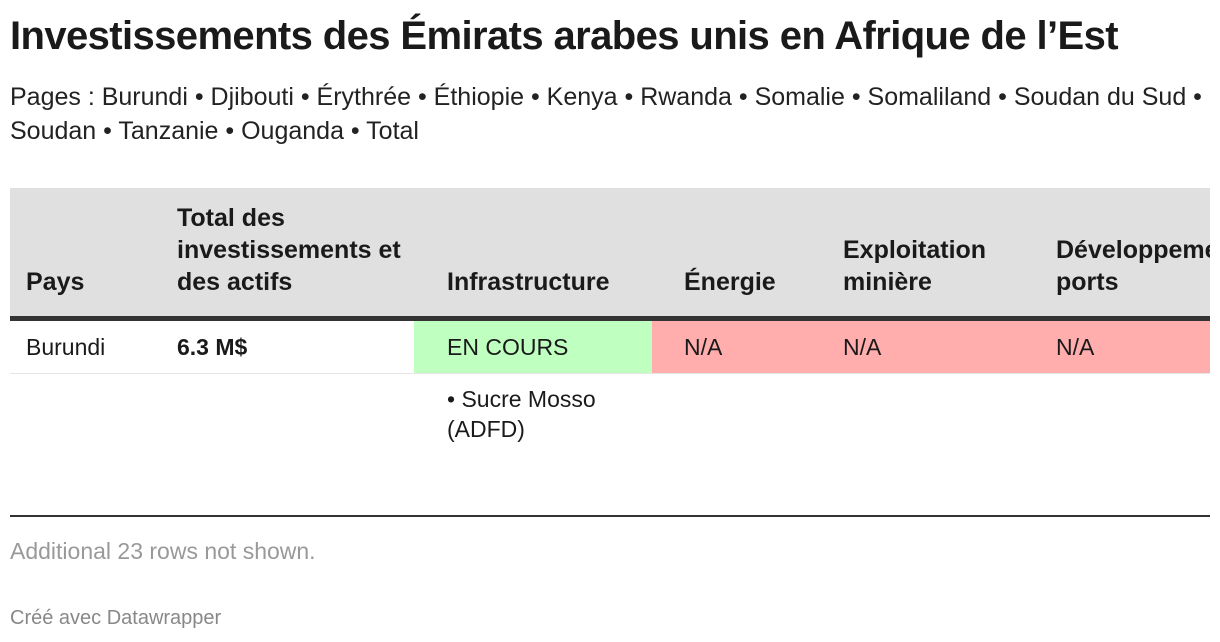 Image resolution: width=1220 pixels, height=642 pixels. What do you see at coordinates (289, 250) in the screenshot?
I see `column-header-total: Total des investissements et des actifs` at bounding box center [289, 250].